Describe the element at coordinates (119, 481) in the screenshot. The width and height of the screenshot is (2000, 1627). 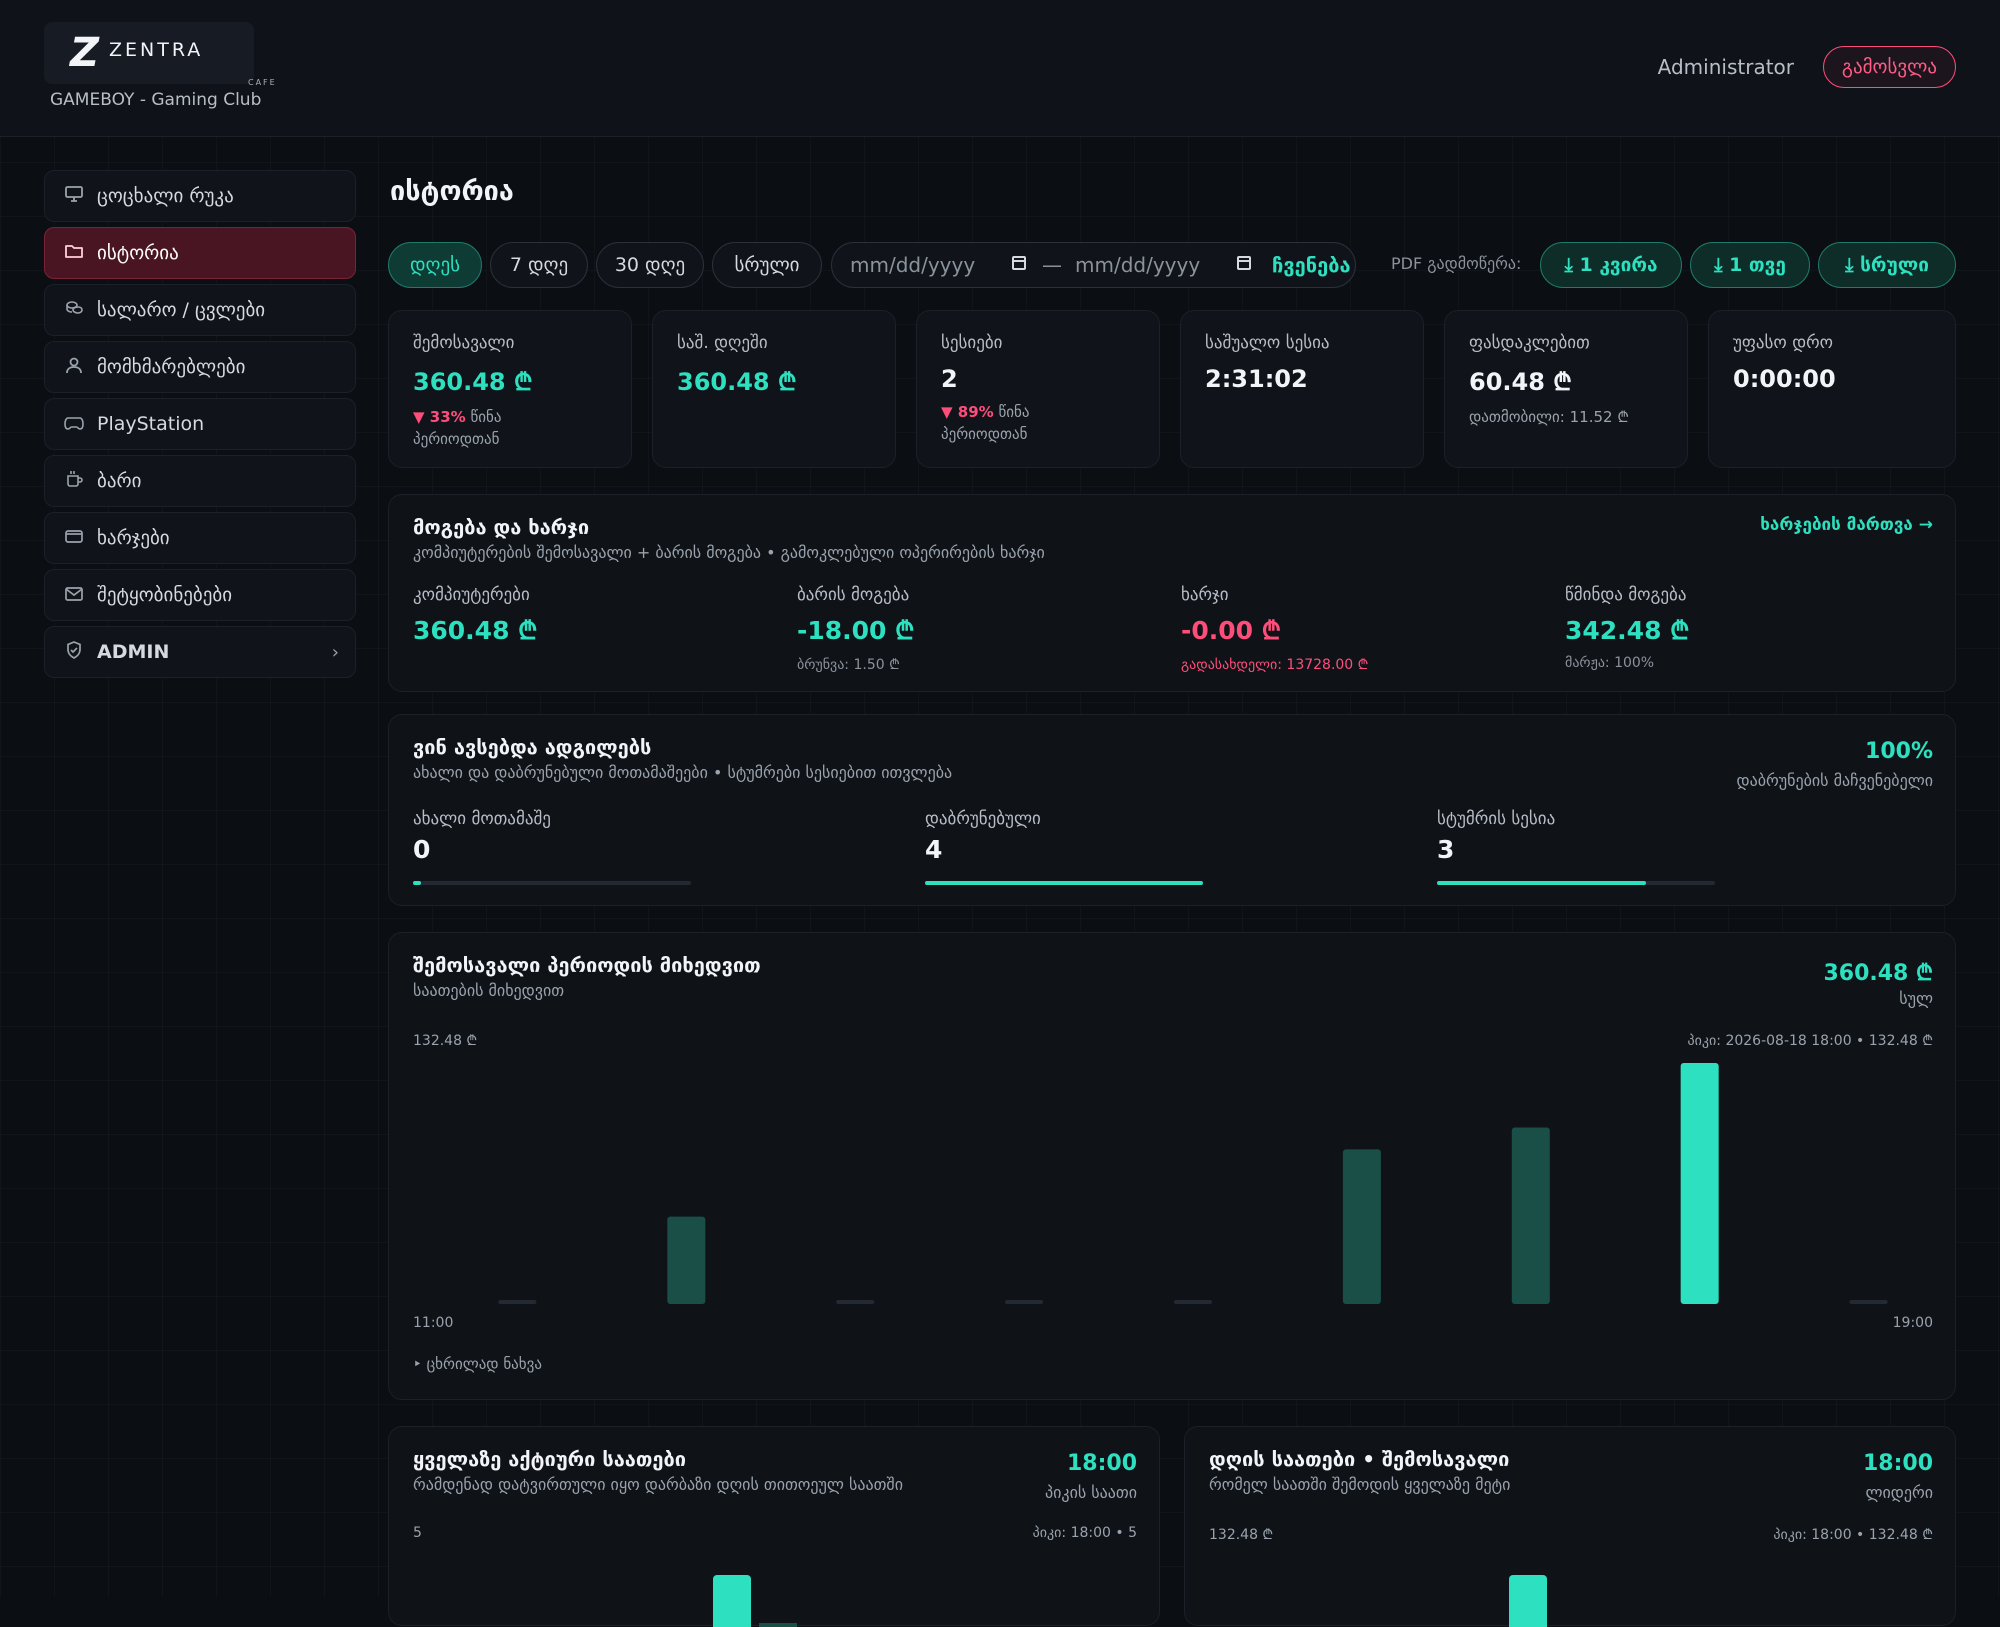
I see `sidebar-item-label: ბარი` at that location.